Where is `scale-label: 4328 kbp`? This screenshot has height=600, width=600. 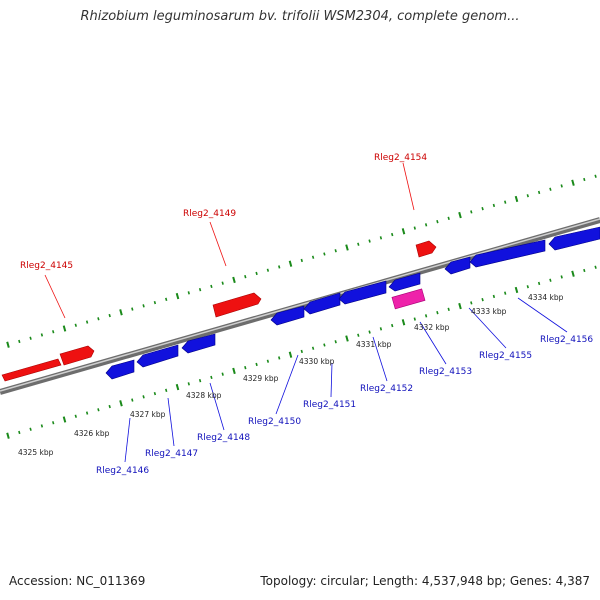 scale-label: 4328 kbp is located at coordinates (204, 395).